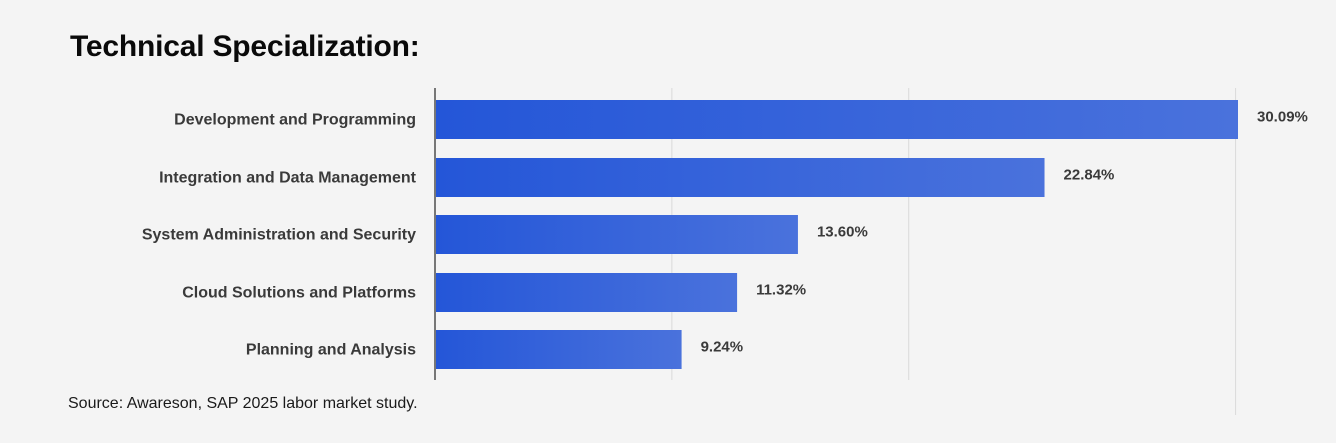 This screenshot has width=1336, height=443. Describe the element at coordinates (1282, 117) in the screenshot. I see `value-label: 30.09%` at that location.